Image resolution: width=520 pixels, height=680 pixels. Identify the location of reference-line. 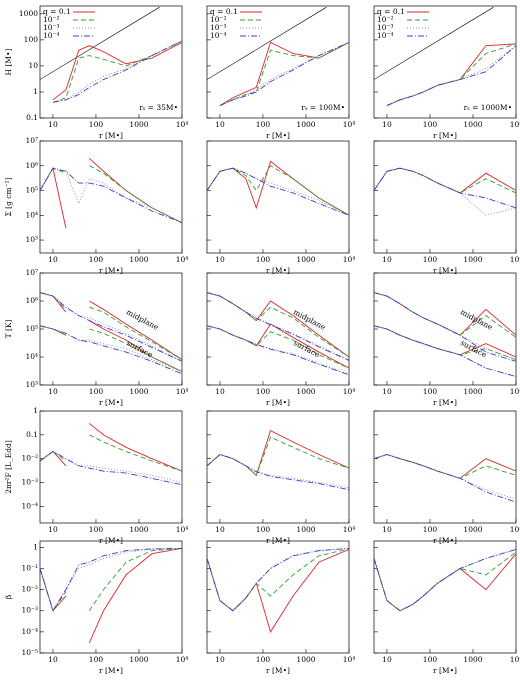
(267, 43).